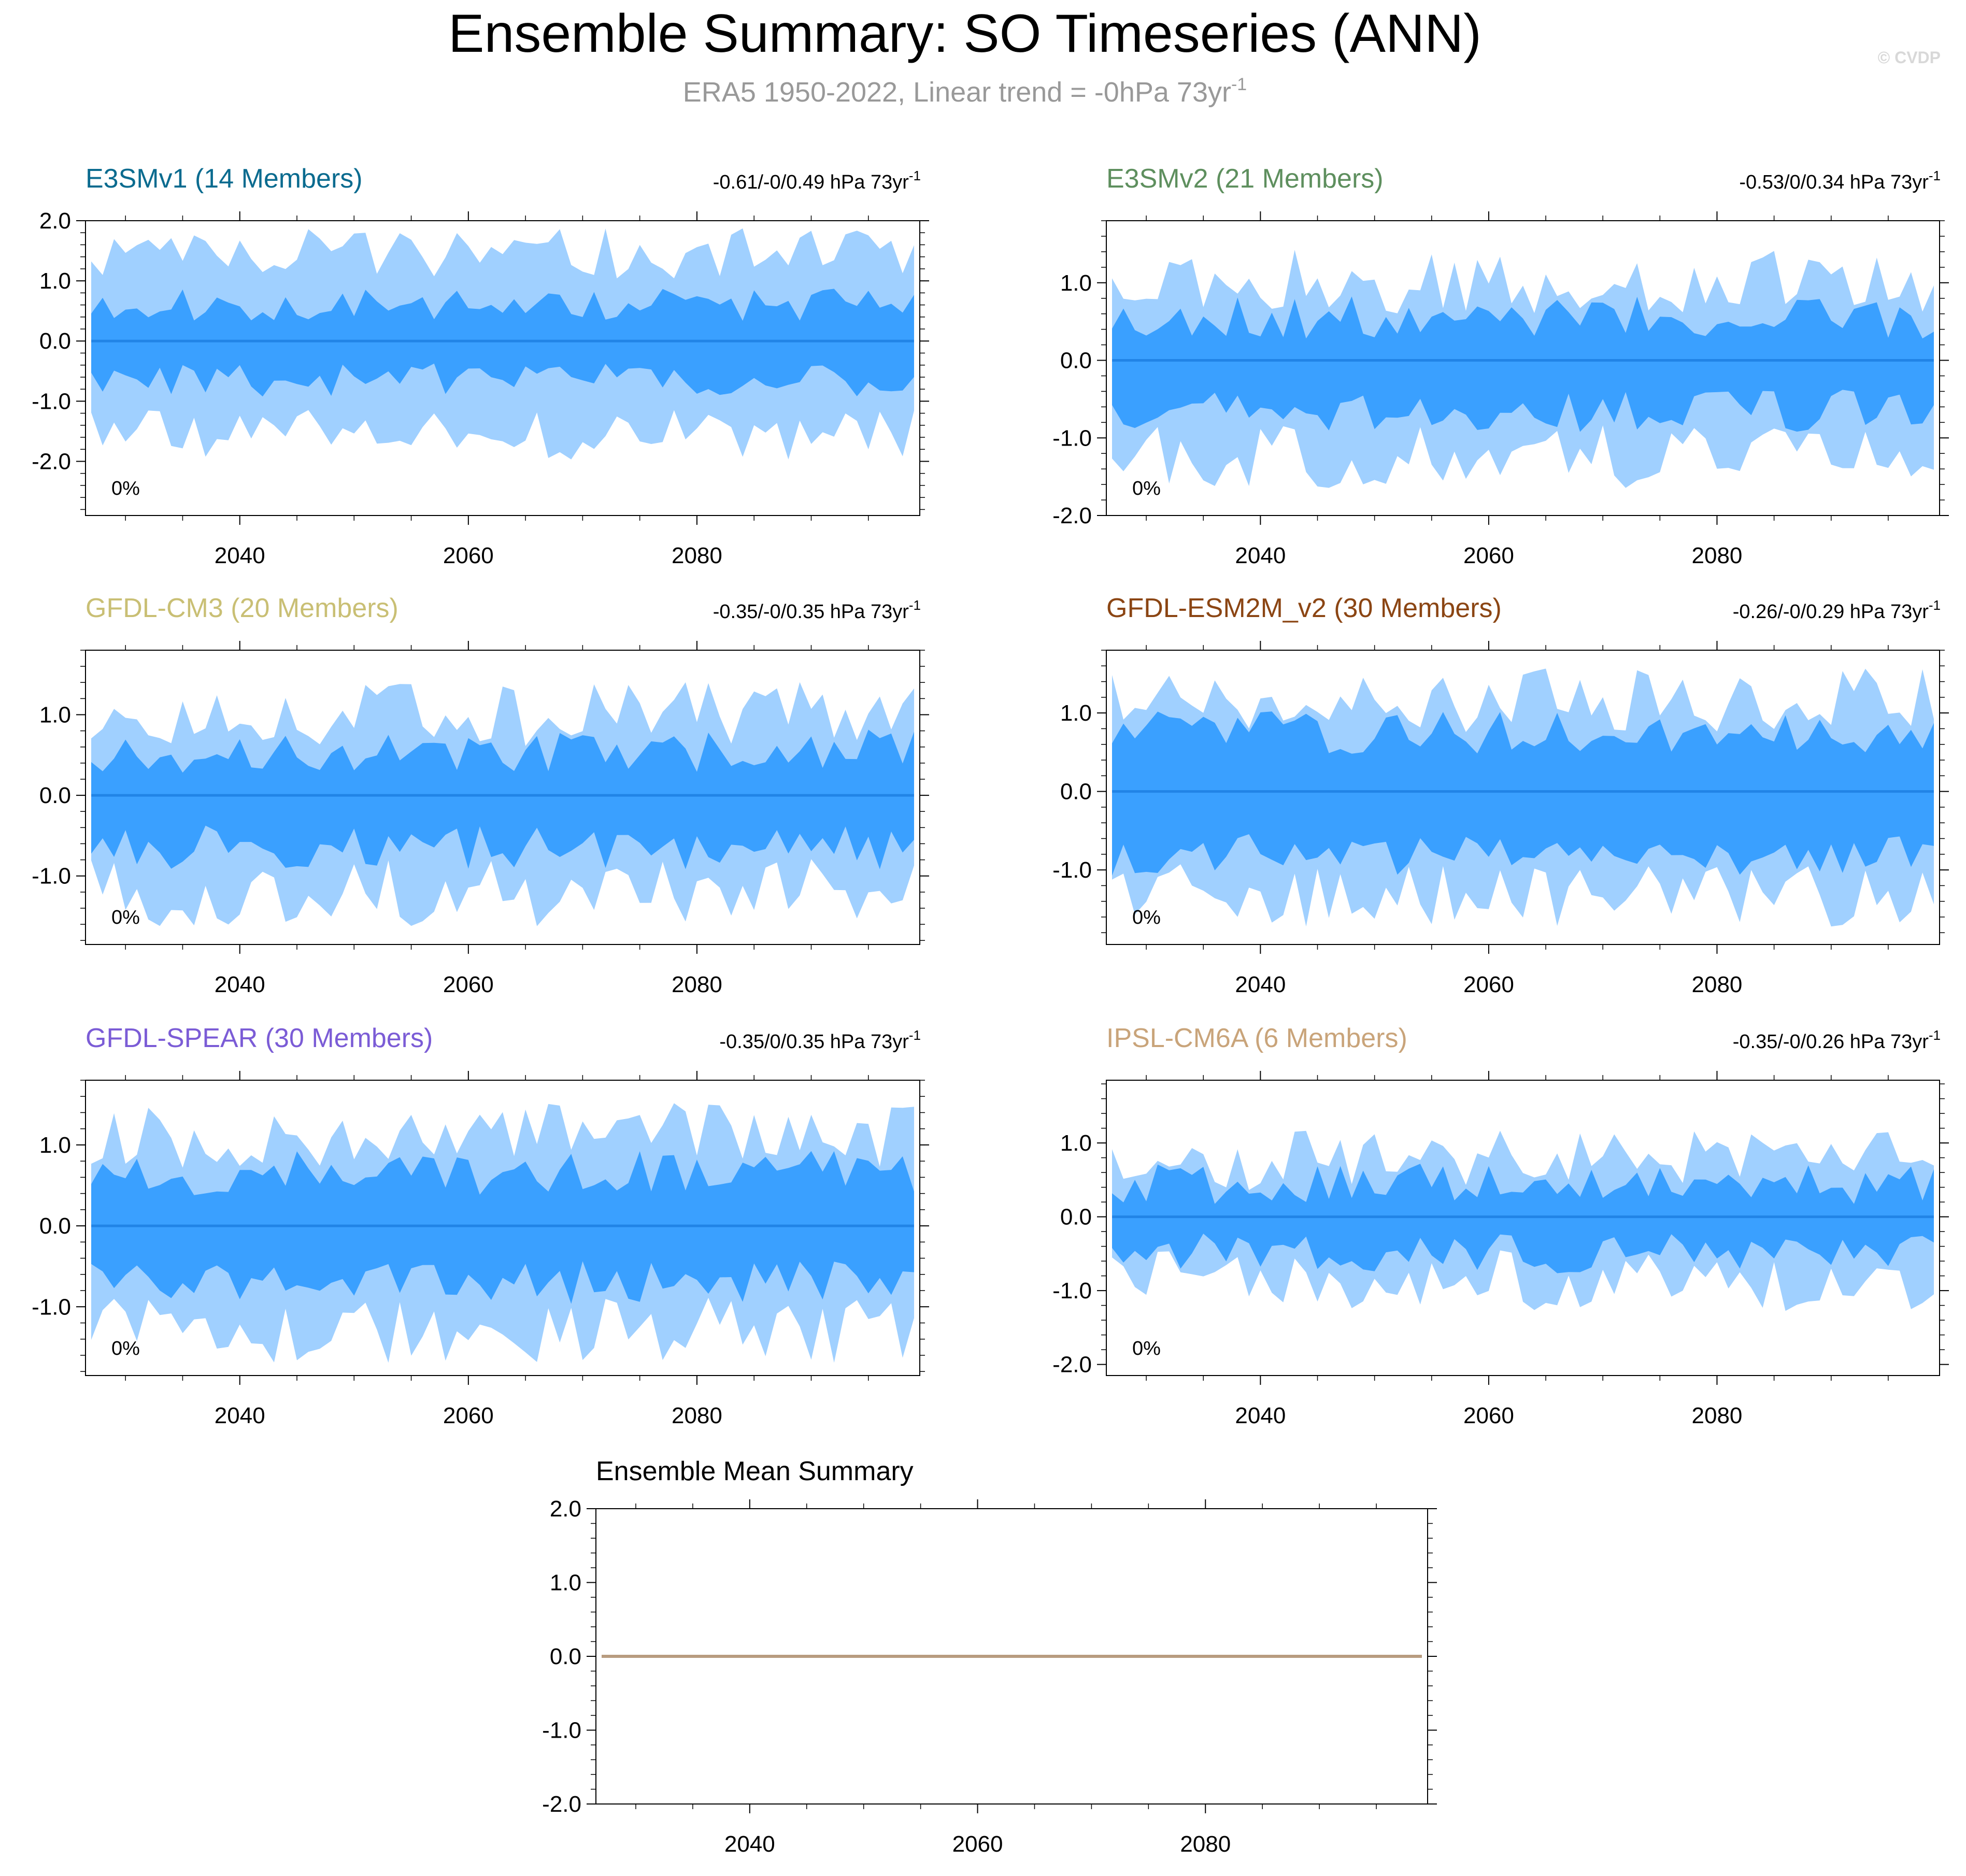 The height and width of the screenshot is (1876, 1966). Describe the element at coordinates (242, 608) in the screenshot. I see `panel-title: GFDL-CM3 (20 Members)` at that location.